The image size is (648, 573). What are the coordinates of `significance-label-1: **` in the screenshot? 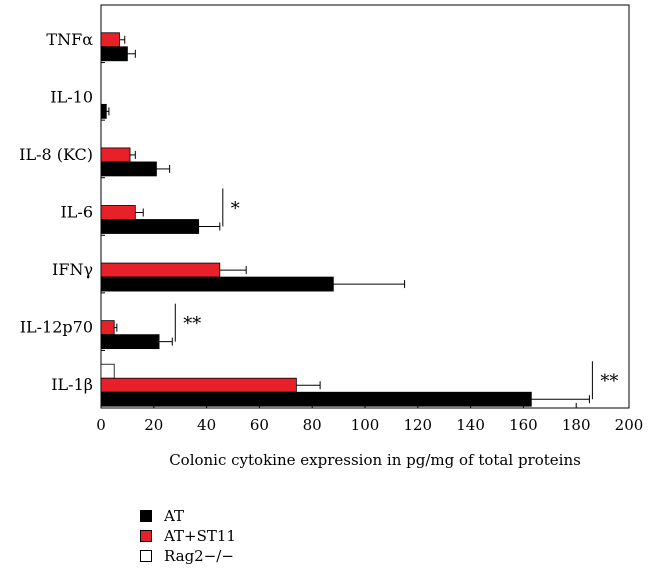 It's located at (192, 324).